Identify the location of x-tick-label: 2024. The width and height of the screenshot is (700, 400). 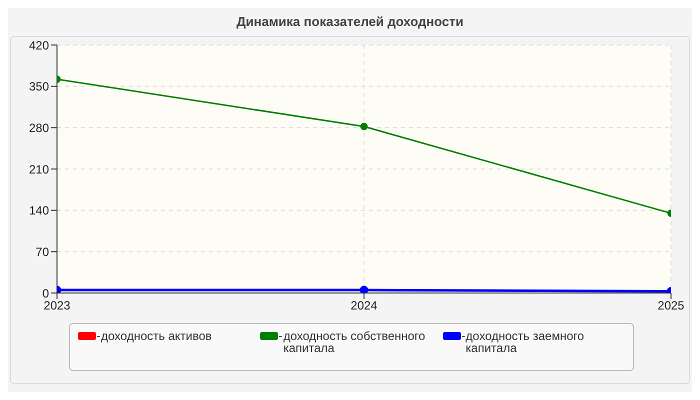
(364, 305).